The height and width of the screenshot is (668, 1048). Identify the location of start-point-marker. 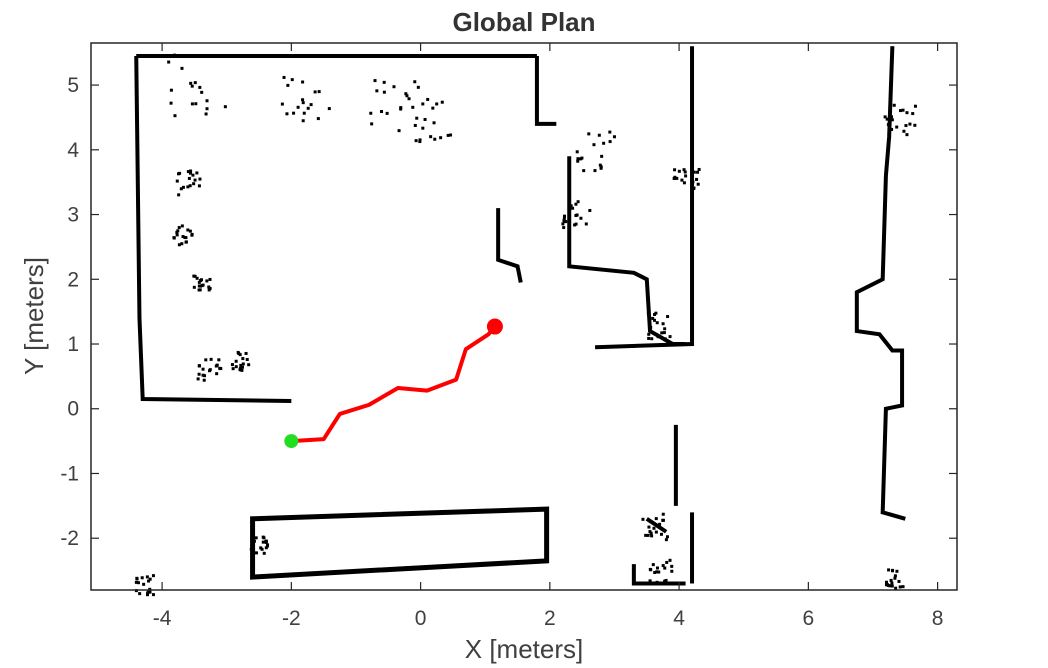
(291, 441).